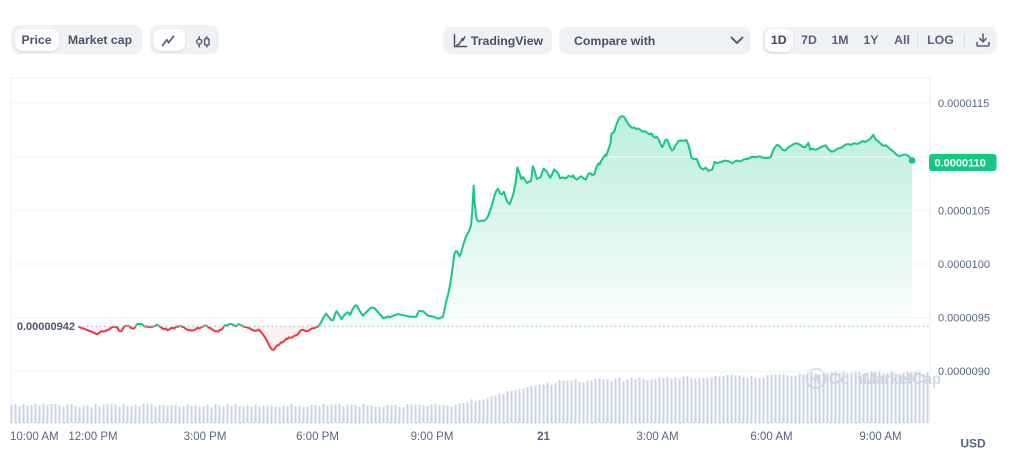  Describe the element at coordinates (771, 437) in the screenshot. I see `svg-text: 6:00 AM` at that location.